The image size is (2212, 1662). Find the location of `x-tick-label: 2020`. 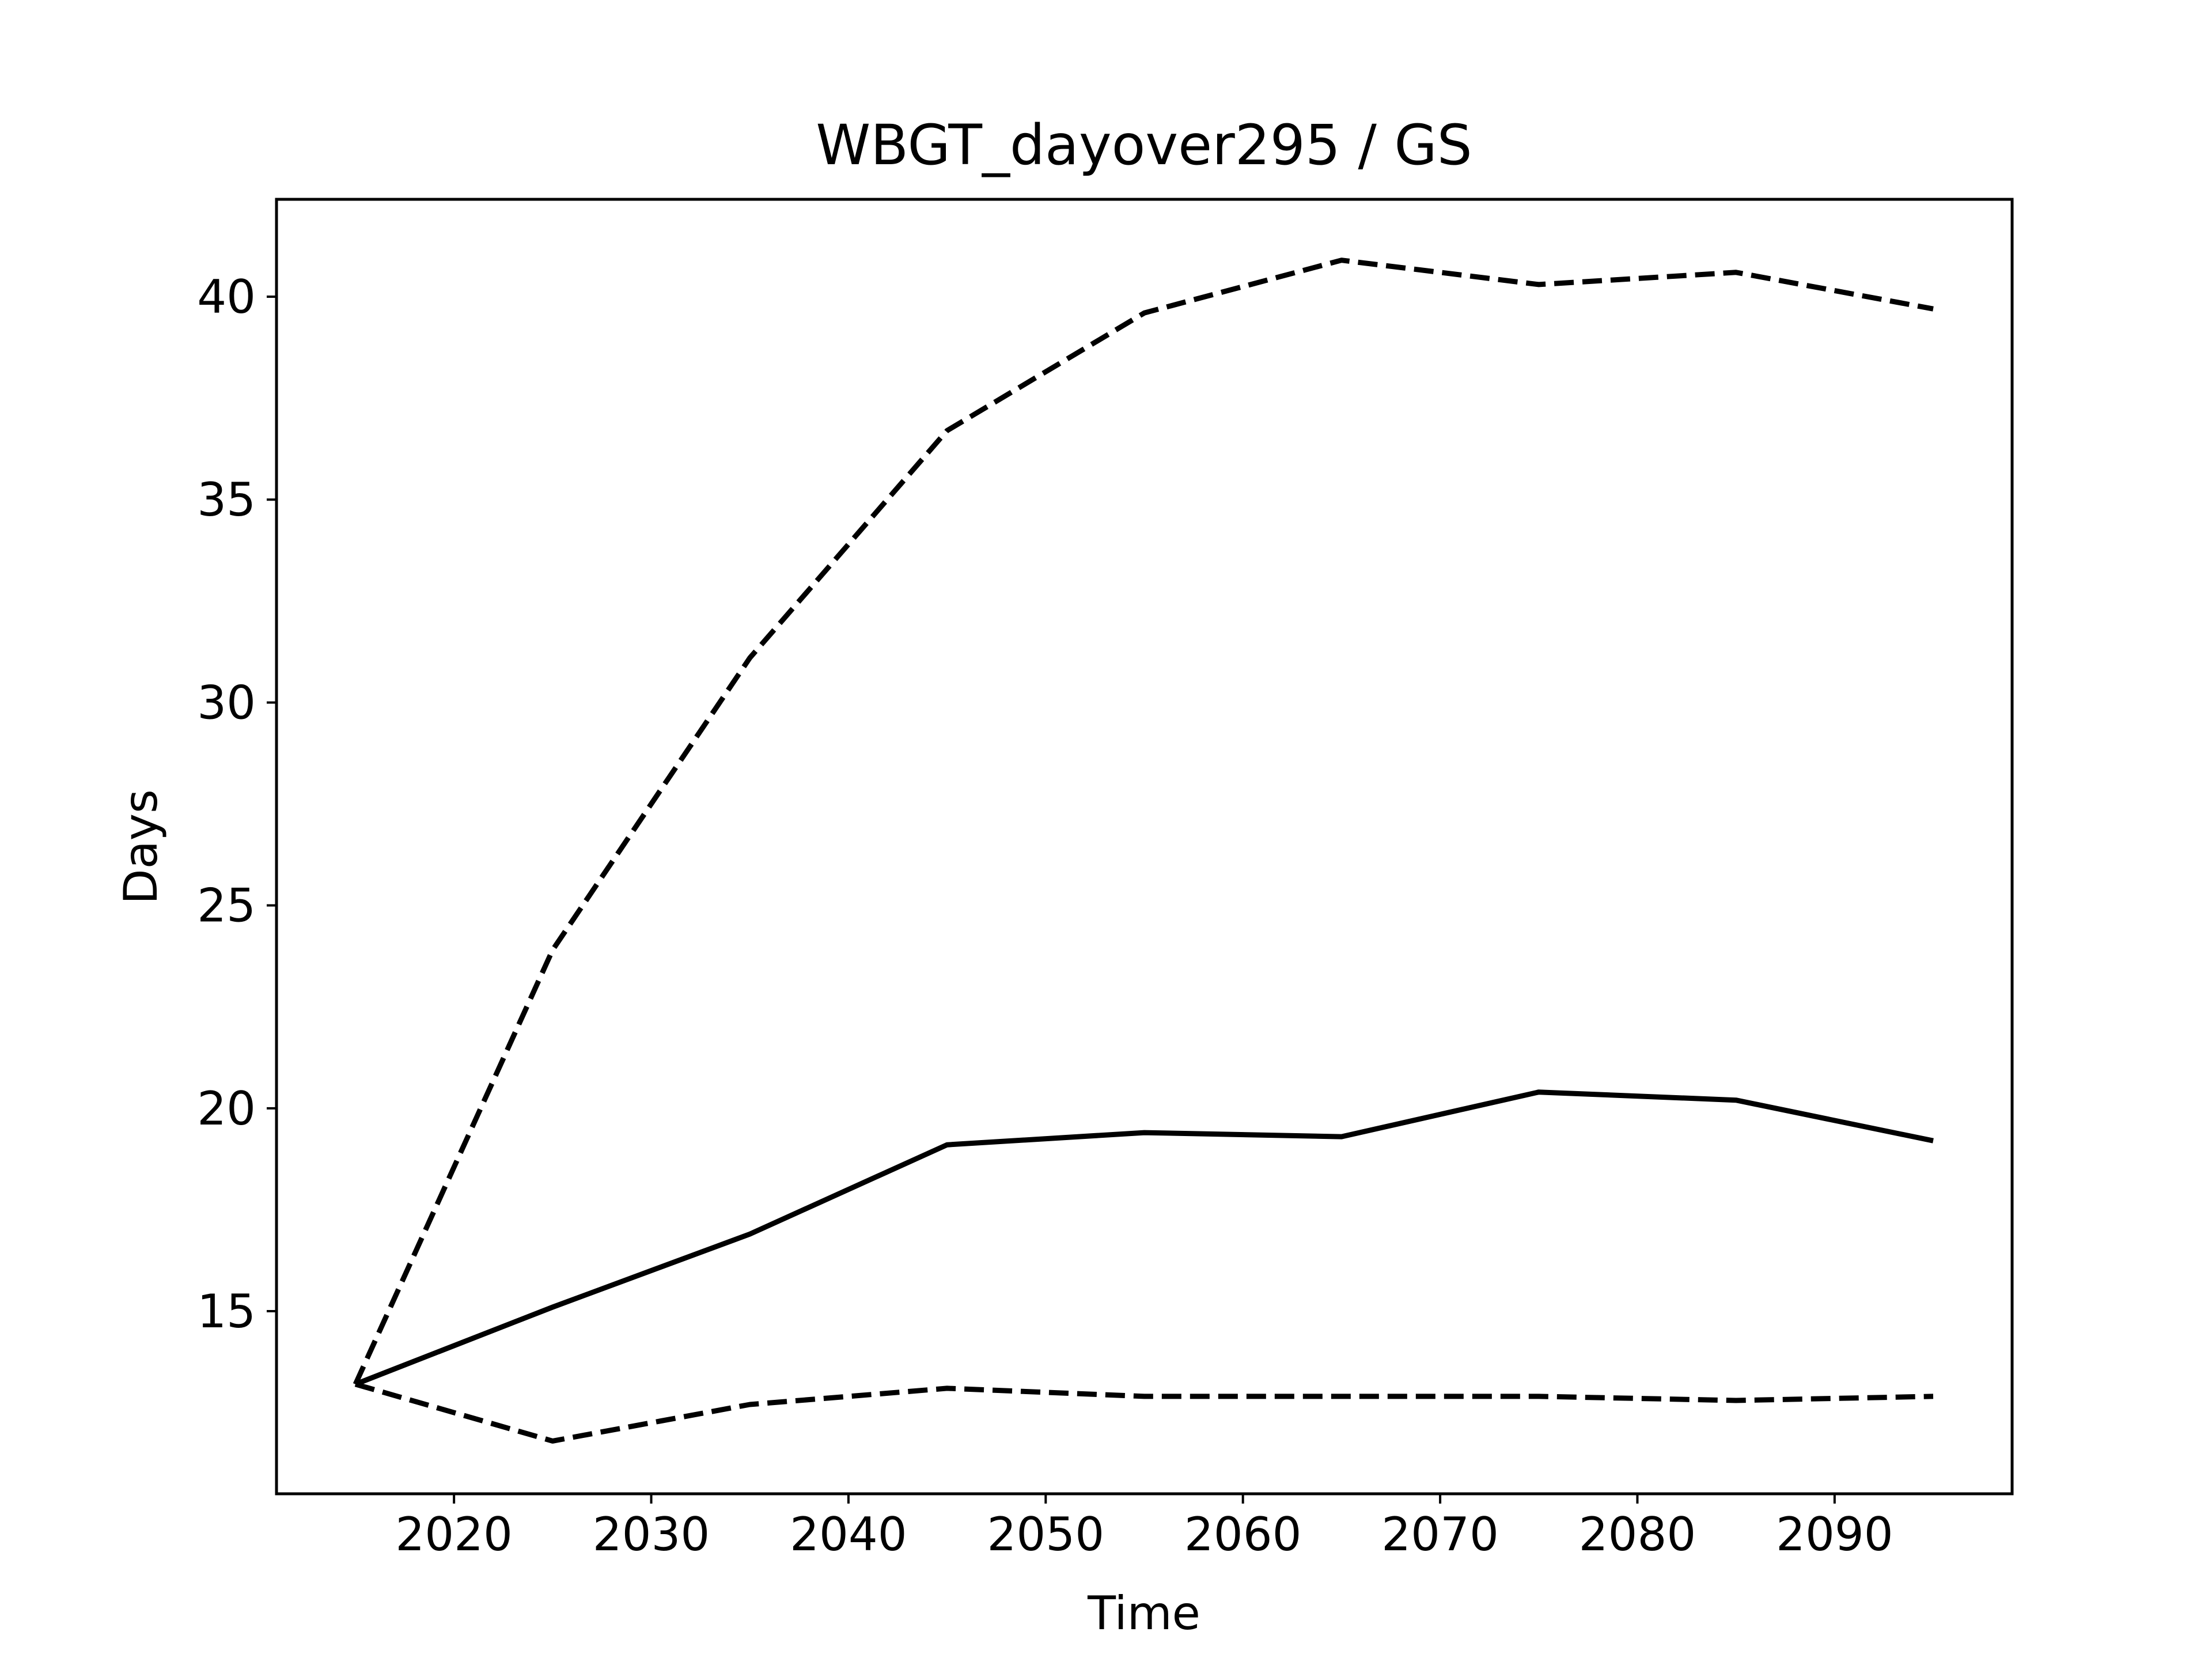

x-tick-label: 2020 is located at coordinates (454, 1534).